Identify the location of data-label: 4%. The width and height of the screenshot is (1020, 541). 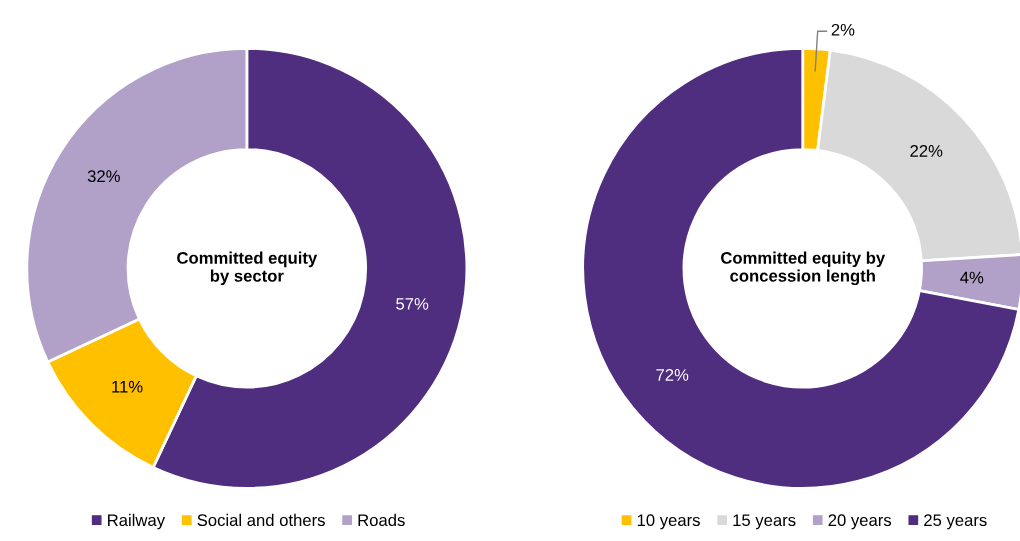
(972, 277).